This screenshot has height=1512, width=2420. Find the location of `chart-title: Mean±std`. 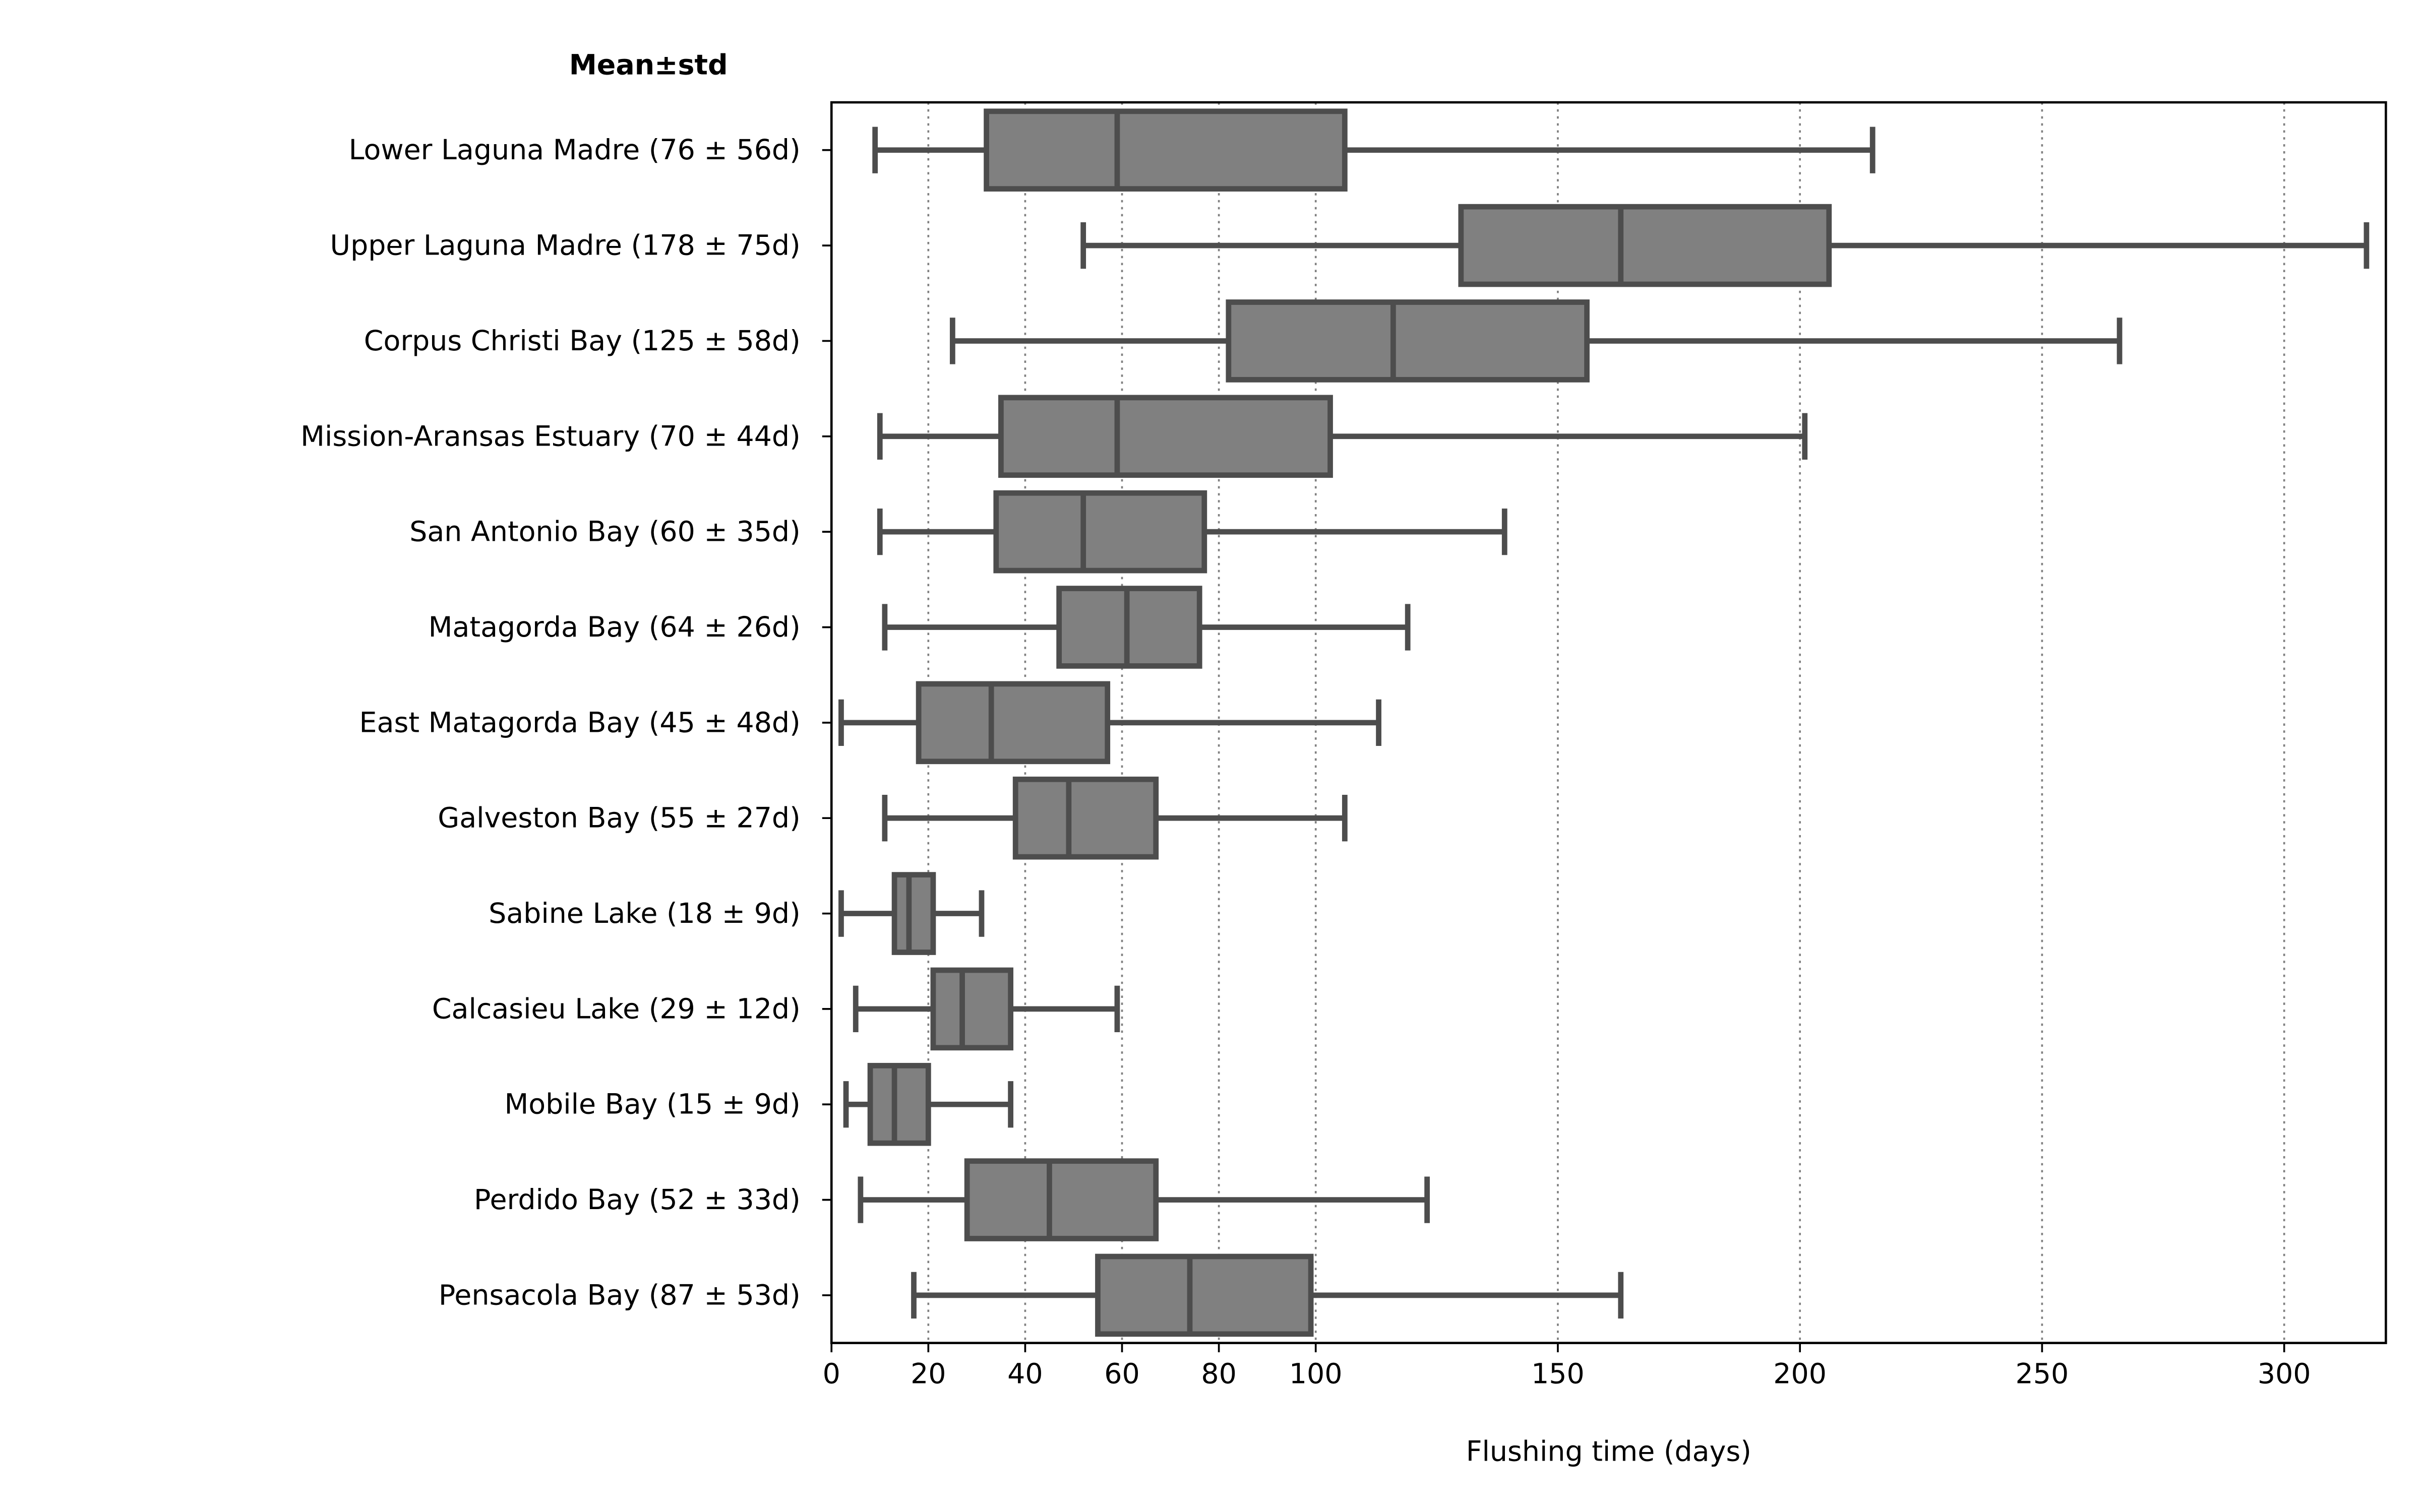

chart-title: Mean±std is located at coordinates (648, 65).